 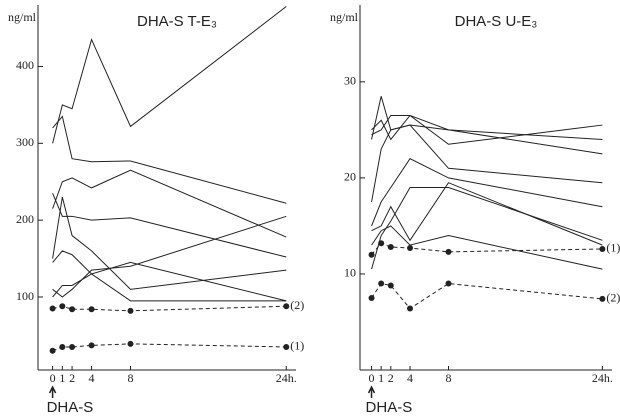 I want to click on y-tick-label: 200, so click(x=25, y=219).